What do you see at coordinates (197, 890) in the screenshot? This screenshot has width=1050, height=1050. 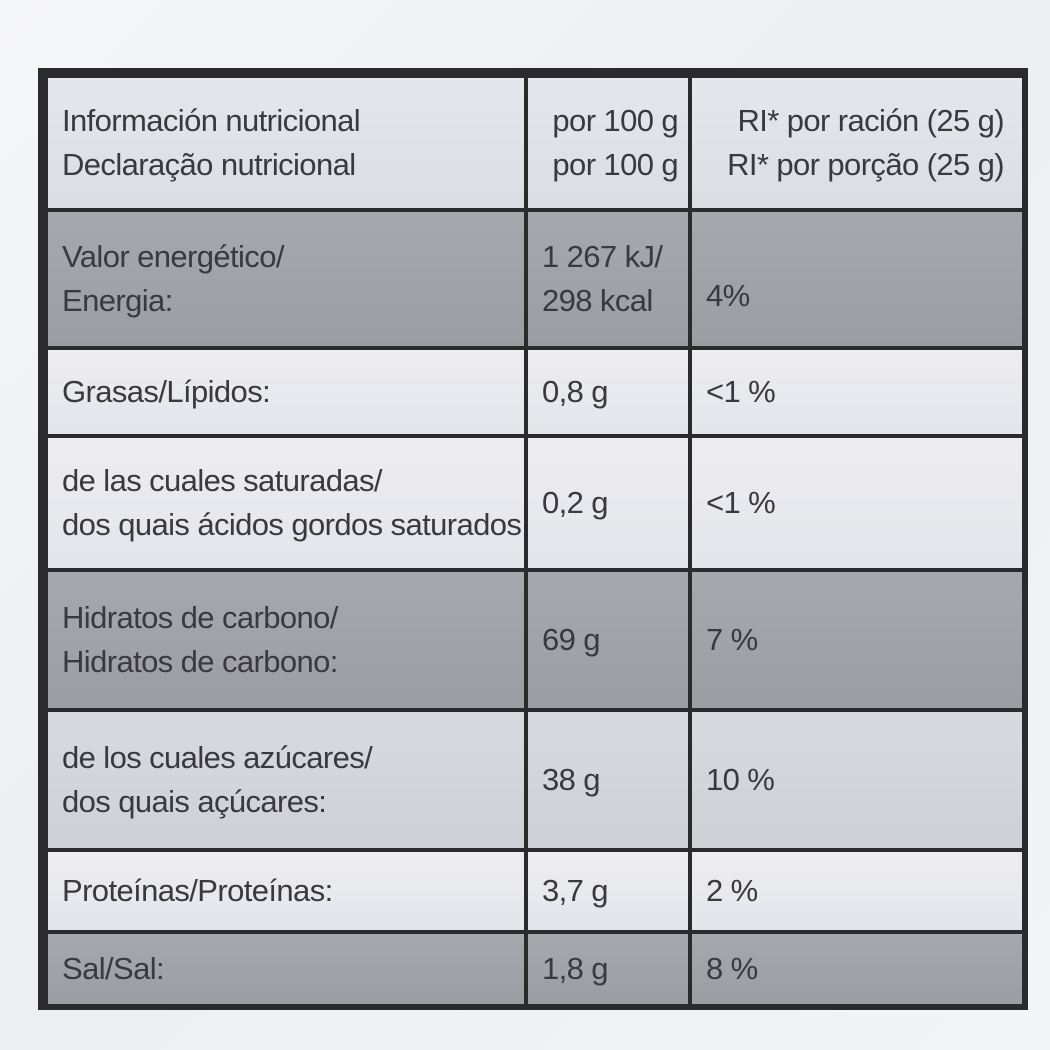 I see `row-label-line-1: Proteínas/Proteínas:` at bounding box center [197, 890].